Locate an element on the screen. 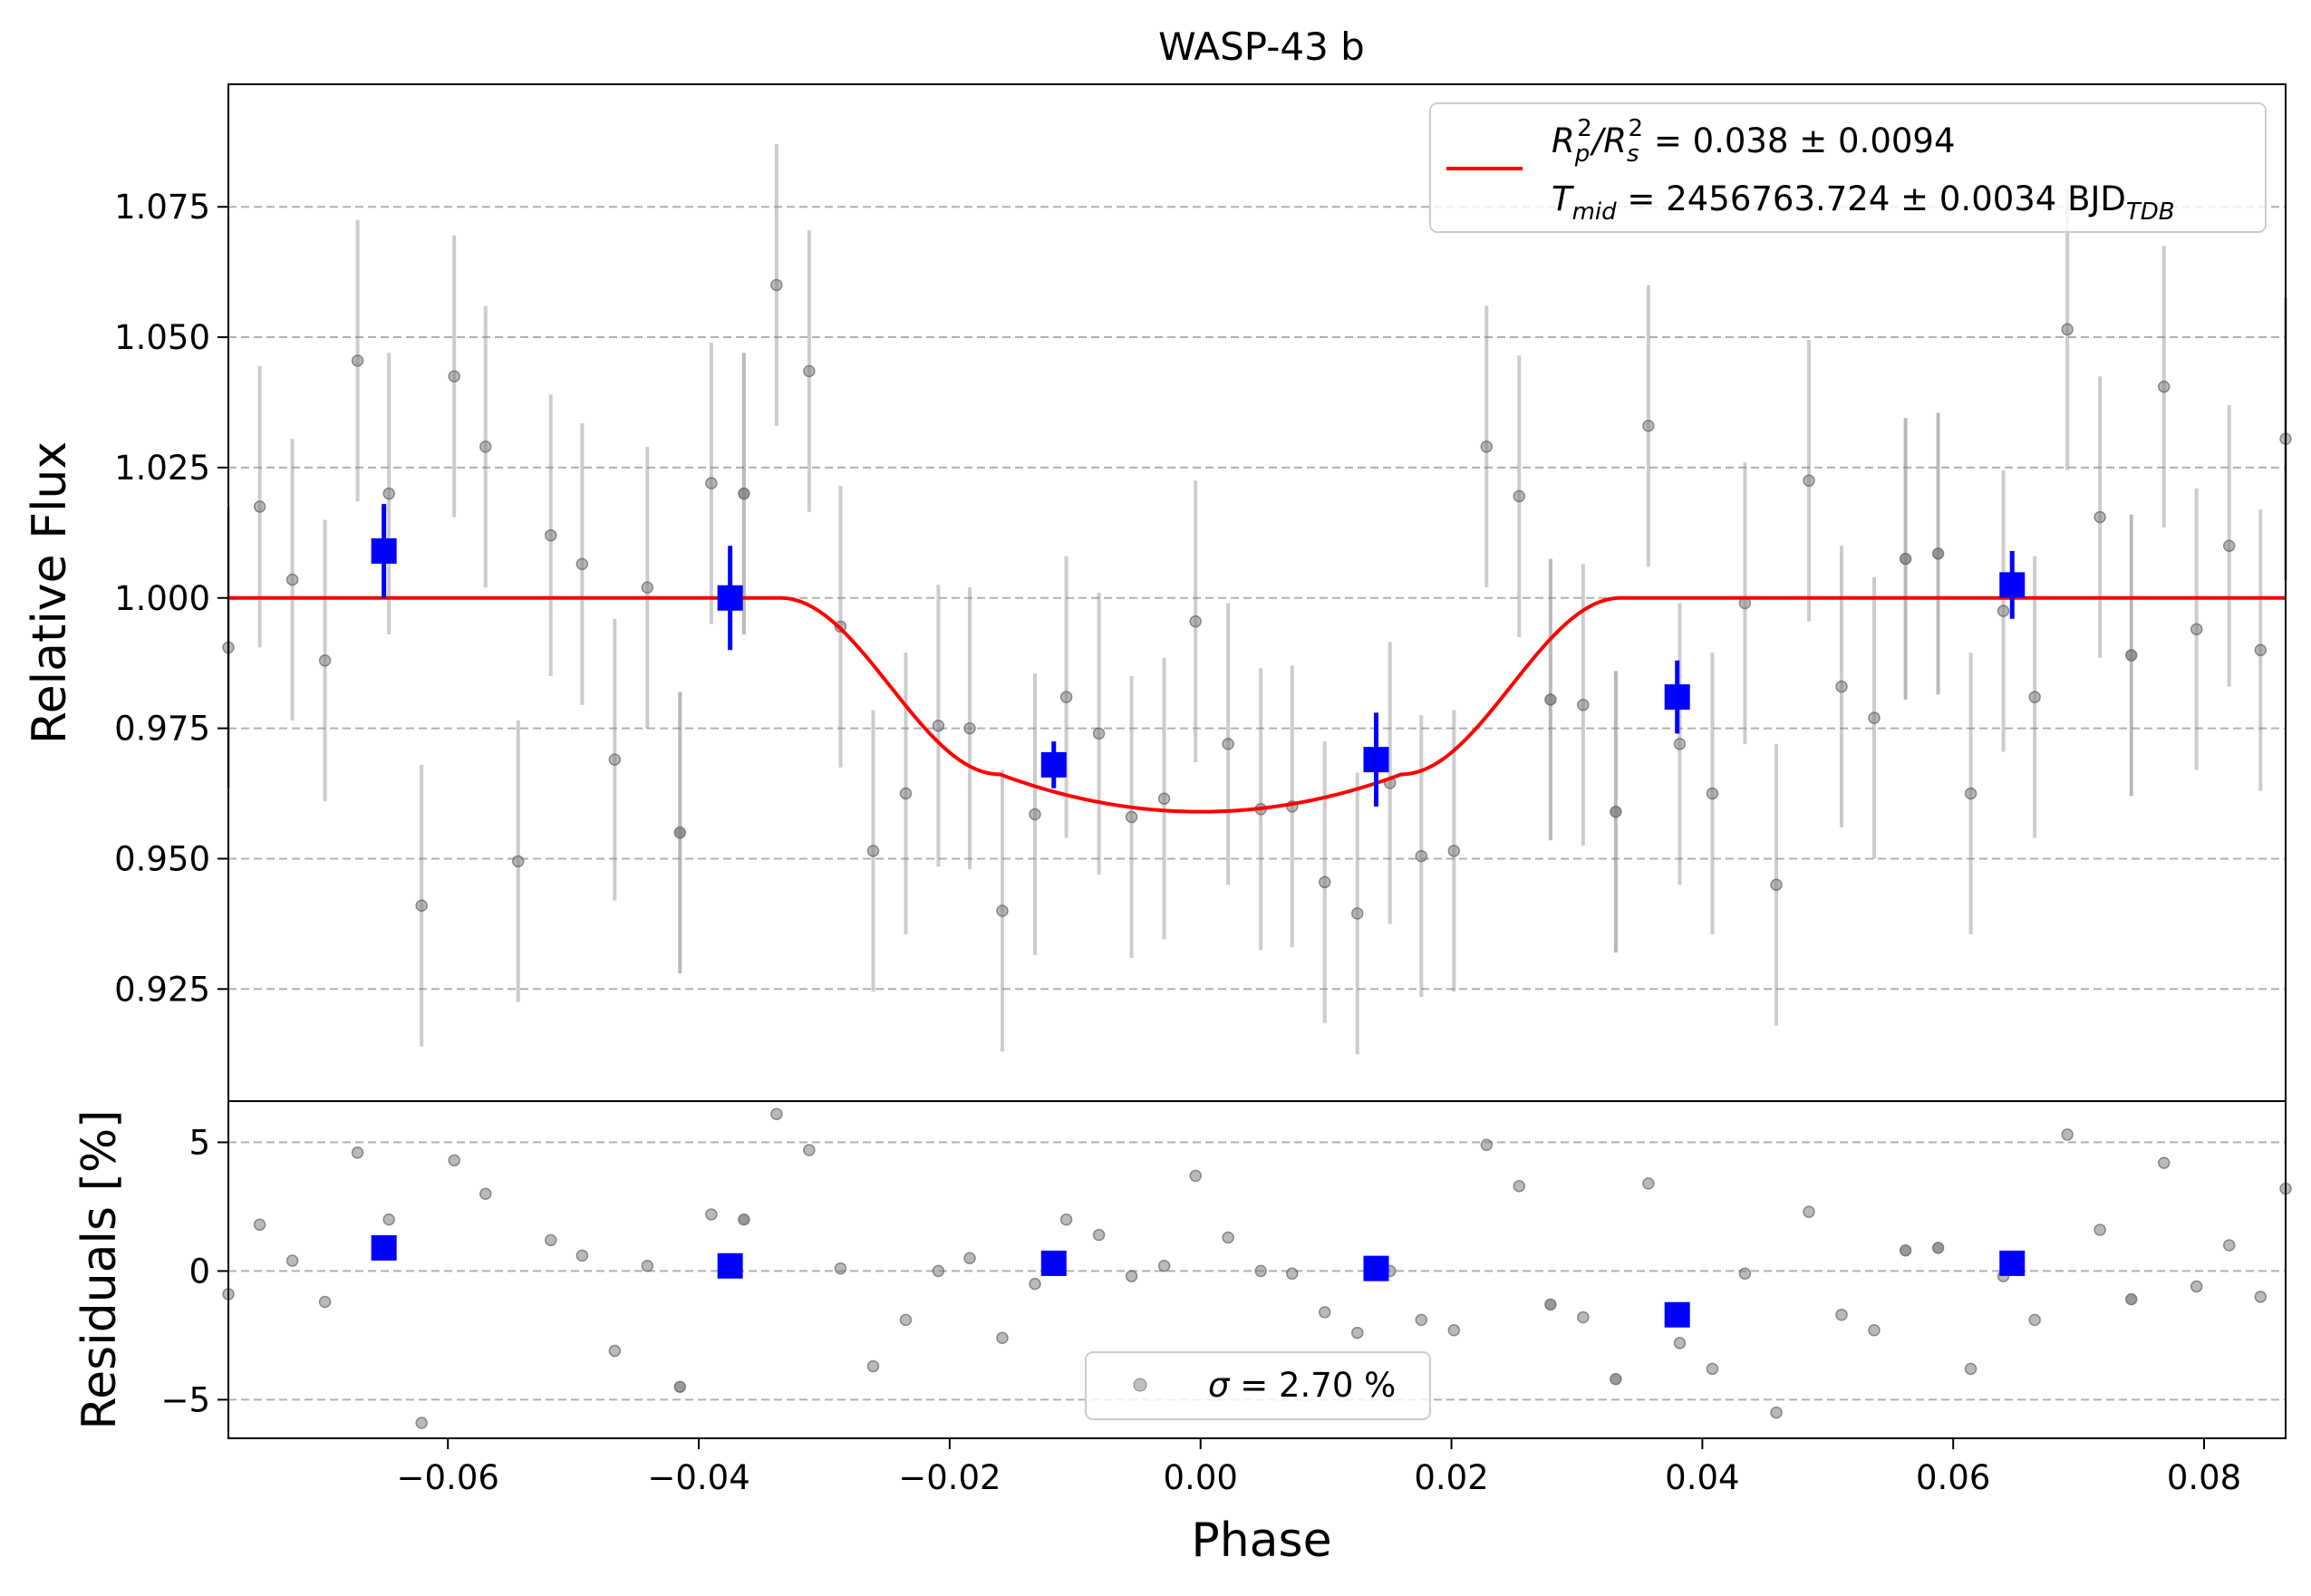 This screenshot has width=2311, height=1596. x-tick-label: 0.00 is located at coordinates (1201, 1477).